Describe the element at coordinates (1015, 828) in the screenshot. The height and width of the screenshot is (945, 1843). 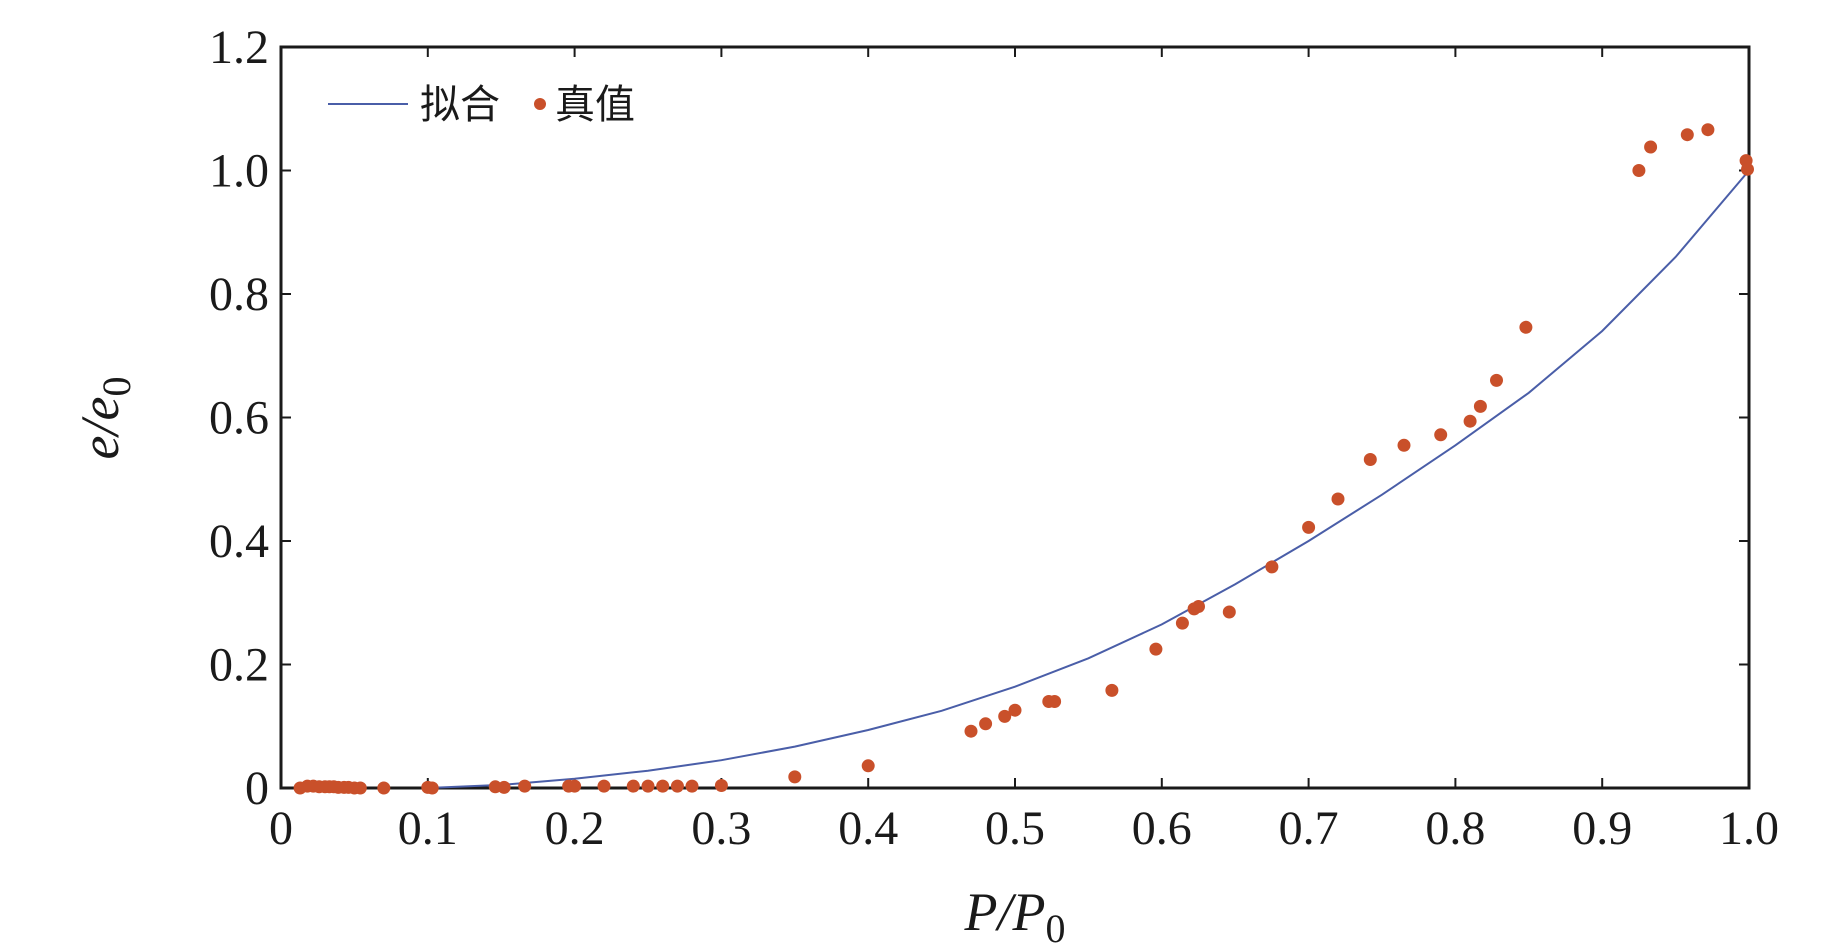
I see `x-tick-label: 0.5` at that location.